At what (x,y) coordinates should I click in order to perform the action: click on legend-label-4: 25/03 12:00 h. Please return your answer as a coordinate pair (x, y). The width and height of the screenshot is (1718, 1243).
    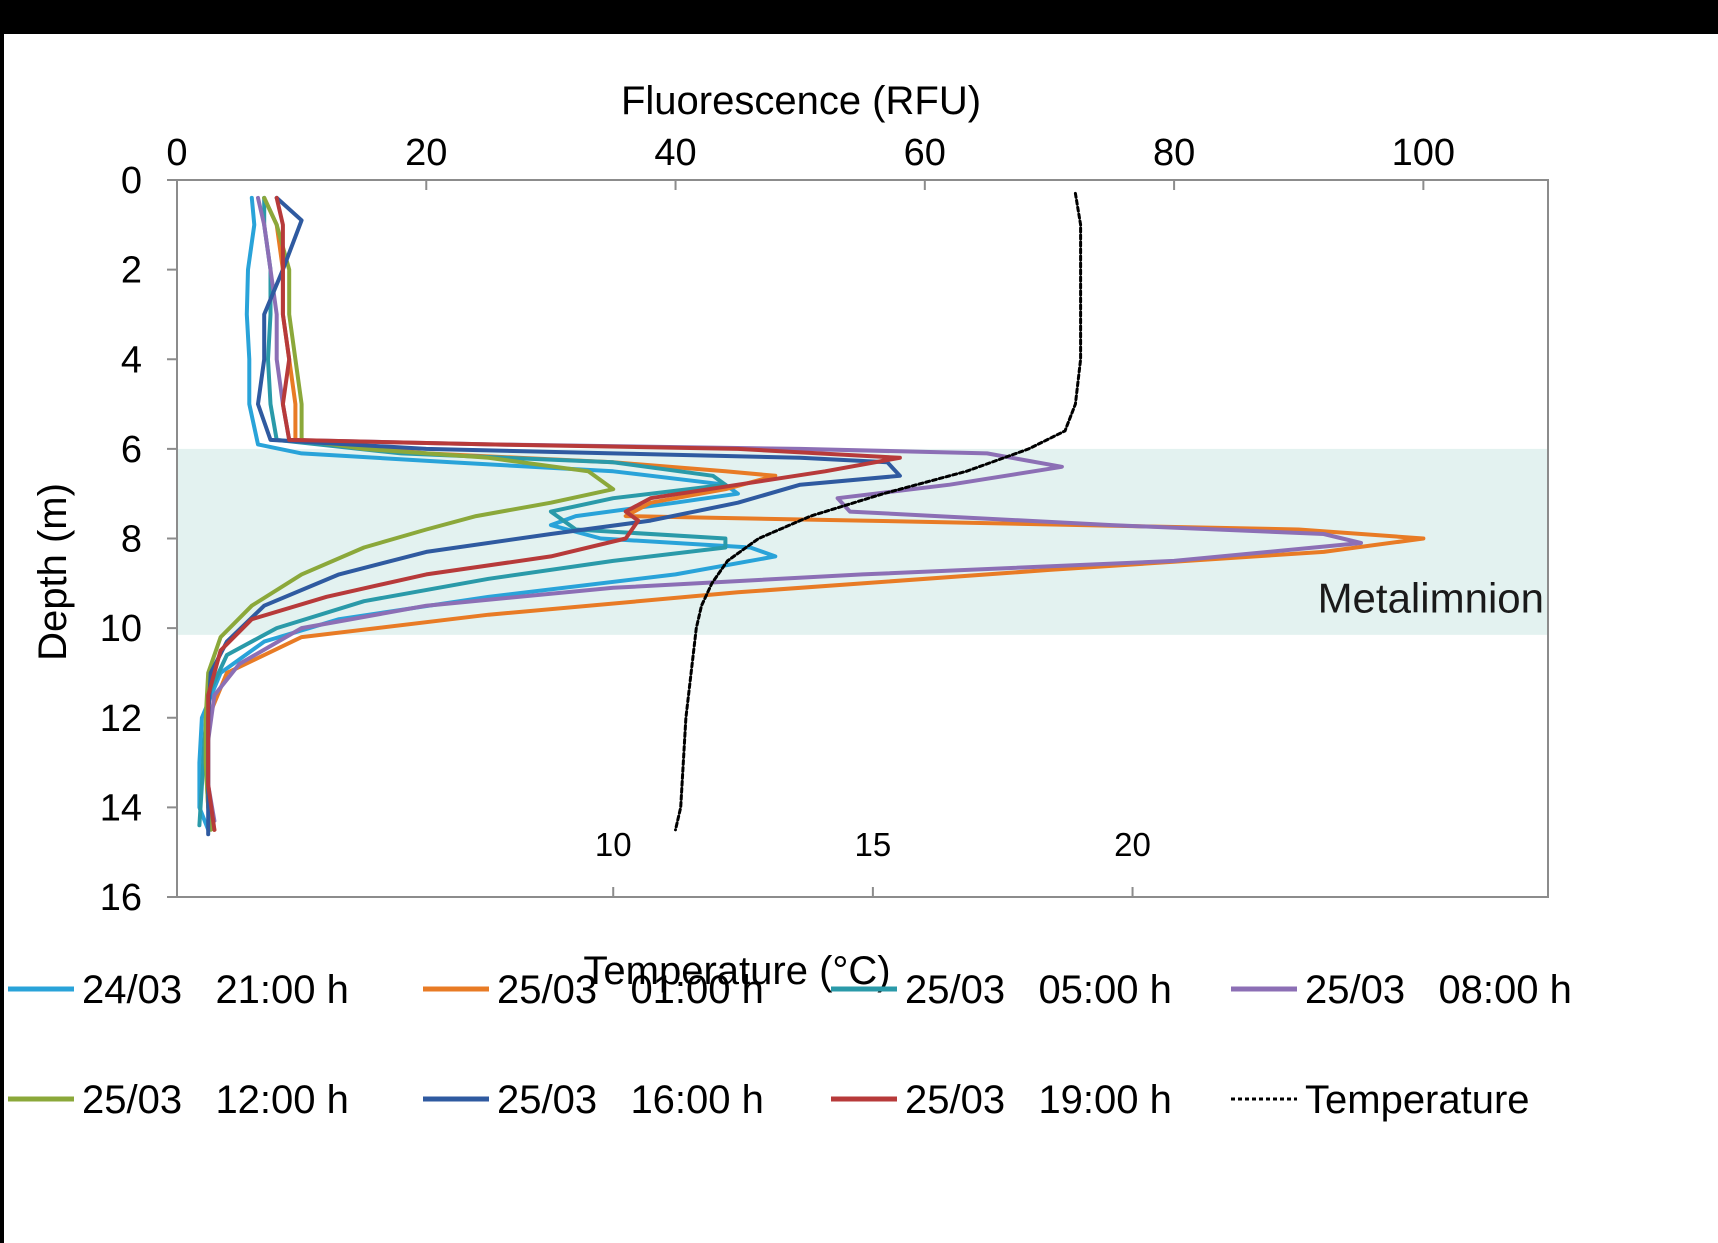
    Looking at the image, I should click on (215, 1100).